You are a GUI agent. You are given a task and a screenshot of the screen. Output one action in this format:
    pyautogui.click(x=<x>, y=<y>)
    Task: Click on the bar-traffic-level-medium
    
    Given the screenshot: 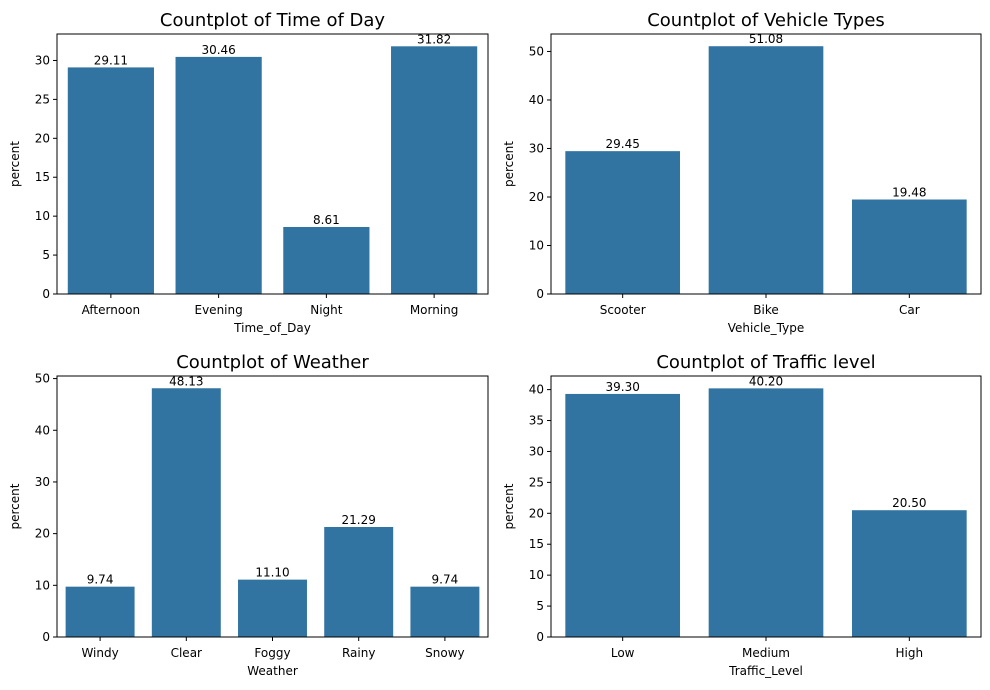 What is the action you would take?
    pyautogui.click(x=766, y=512)
    